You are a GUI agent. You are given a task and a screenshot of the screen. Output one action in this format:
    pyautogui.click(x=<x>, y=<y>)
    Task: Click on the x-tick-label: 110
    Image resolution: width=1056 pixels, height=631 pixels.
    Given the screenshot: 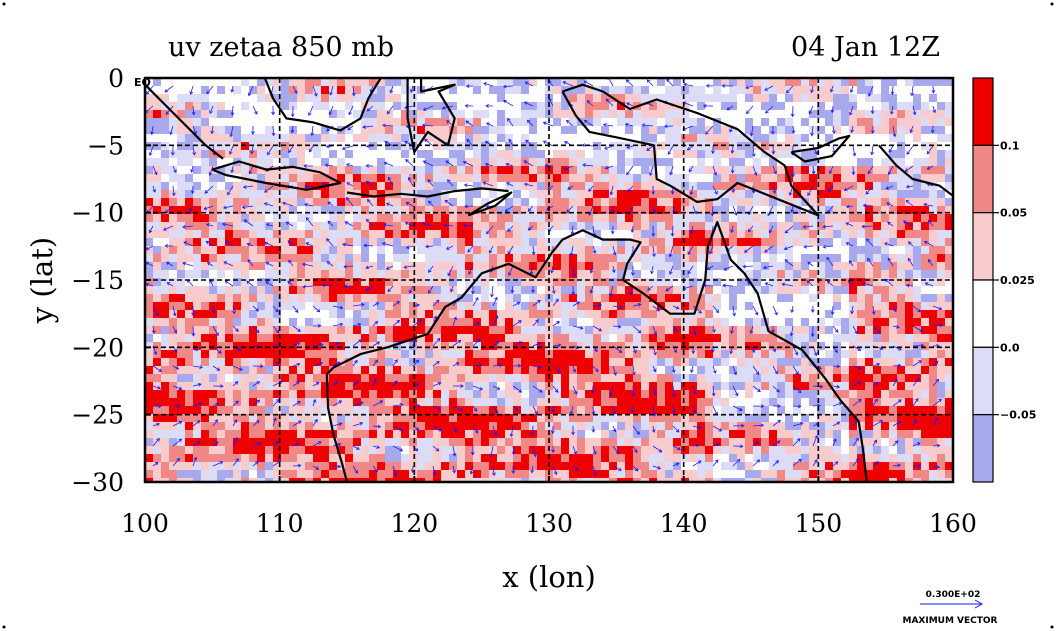 What is the action you would take?
    pyautogui.click(x=280, y=523)
    